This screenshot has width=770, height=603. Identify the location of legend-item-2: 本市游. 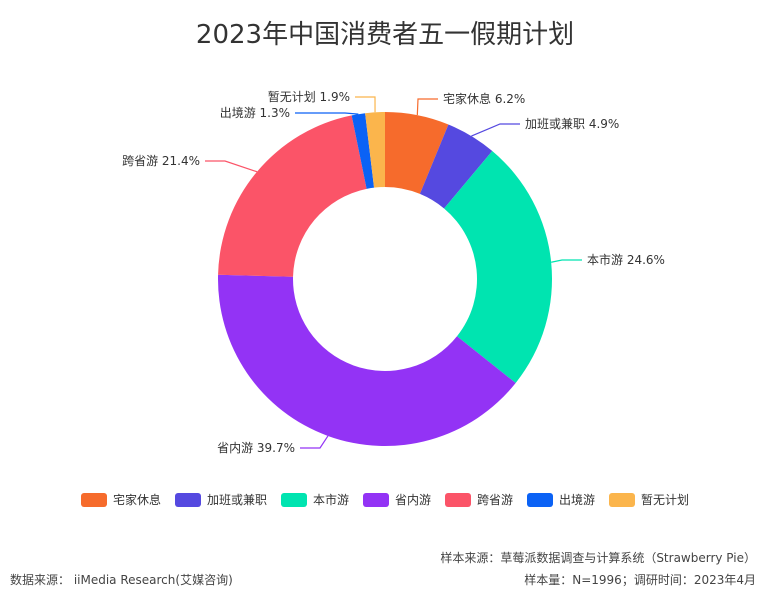
(314, 499).